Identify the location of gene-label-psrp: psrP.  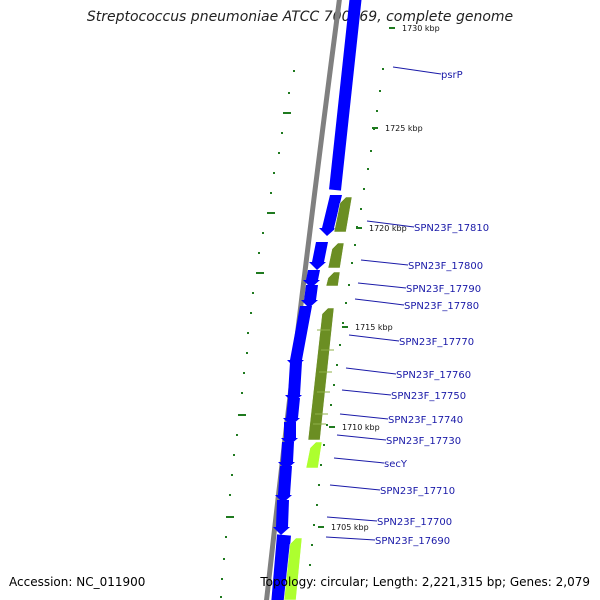
(452, 75).